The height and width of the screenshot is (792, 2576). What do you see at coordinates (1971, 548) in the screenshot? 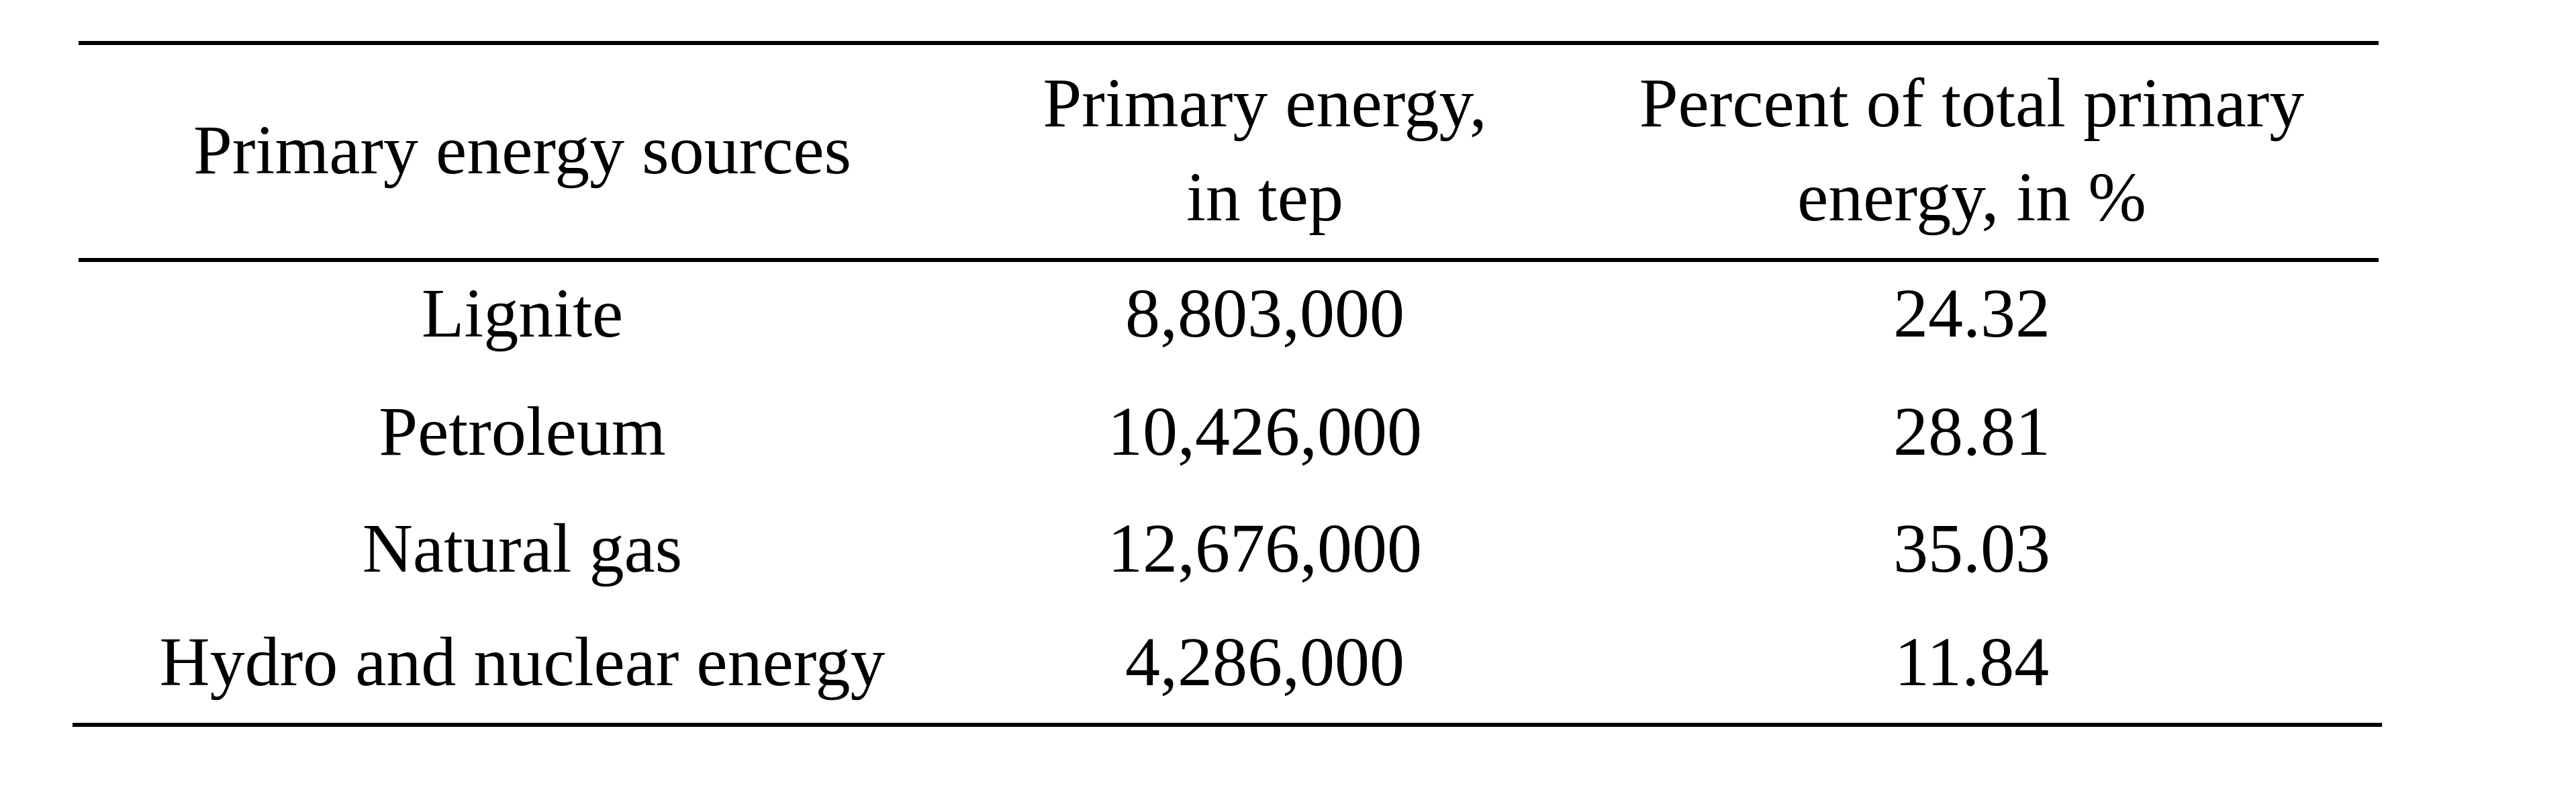
I see `table-cell: 35.03` at bounding box center [1971, 548].